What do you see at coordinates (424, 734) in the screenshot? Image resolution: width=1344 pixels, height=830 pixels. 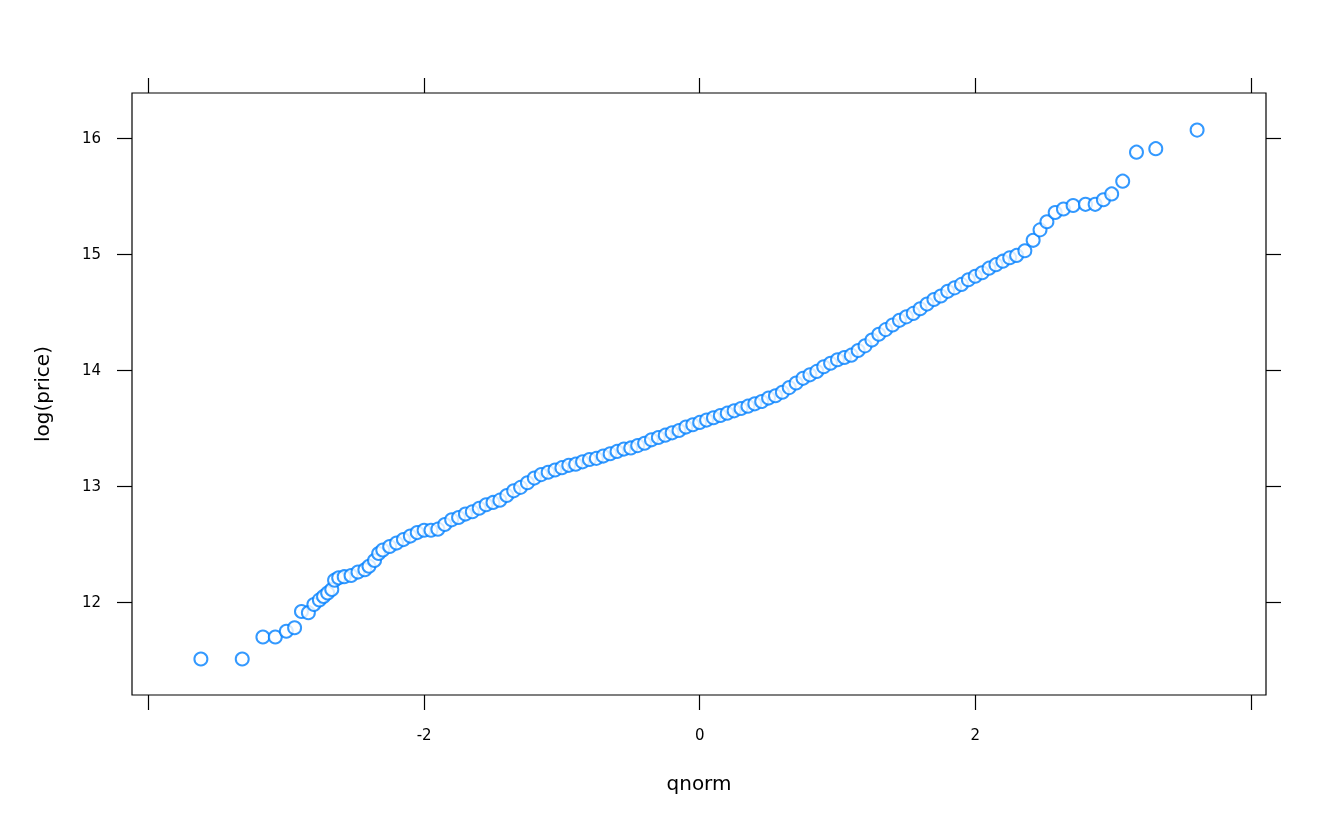 I see `x-tick-label: -2` at bounding box center [424, 734].